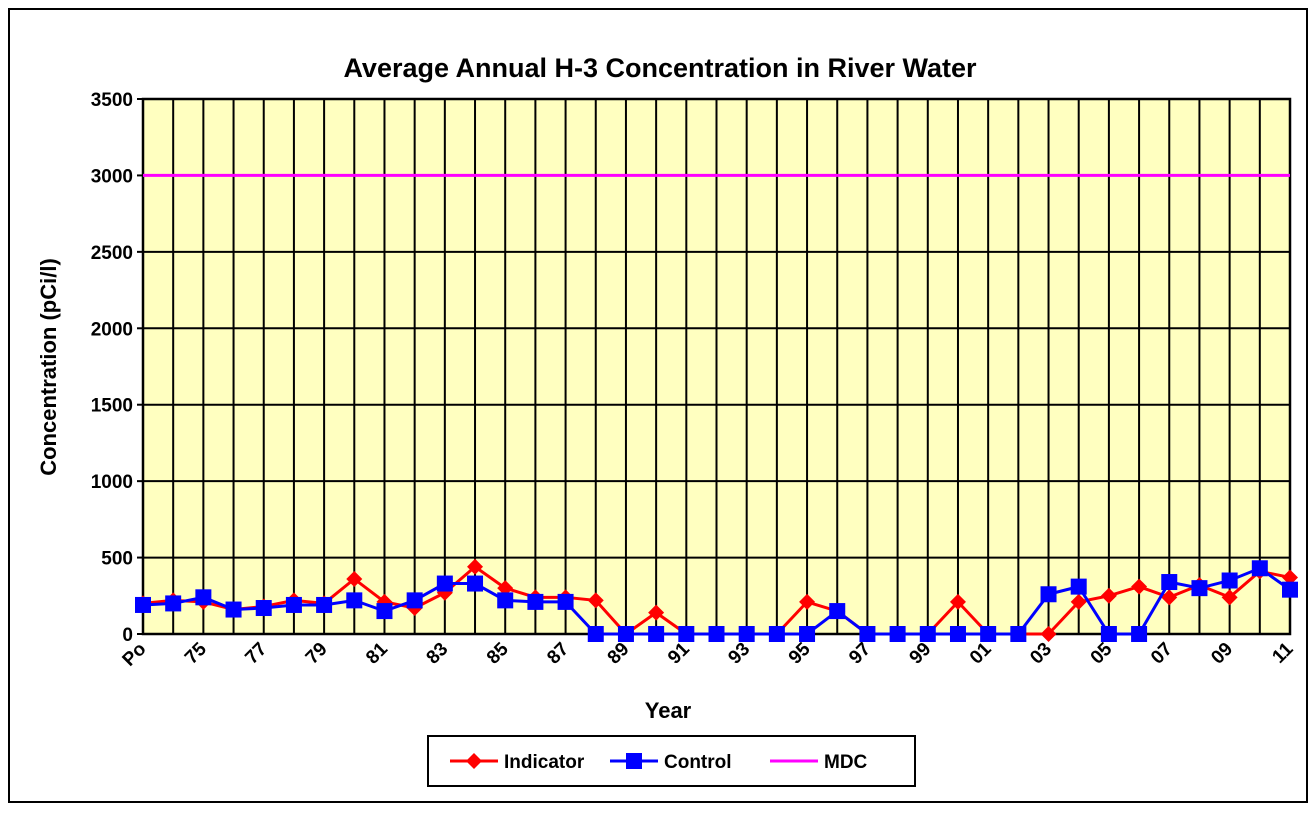  What do you see at coordinates (127, 635) in the screenshot?
I see `y-tick-label: 0` at bounding box center [127, 635].